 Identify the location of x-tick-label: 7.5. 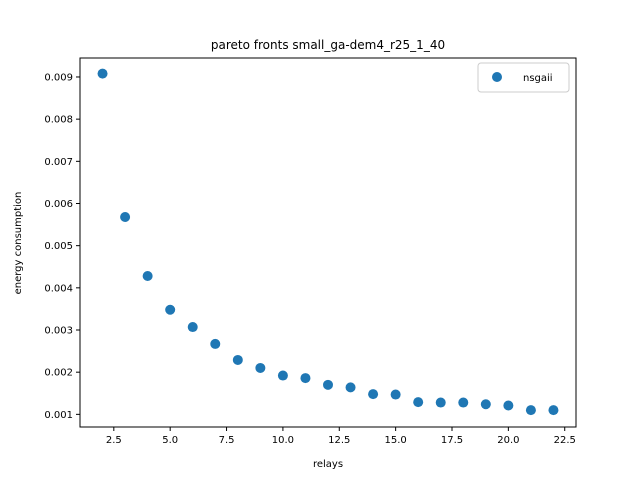
(227, 440).